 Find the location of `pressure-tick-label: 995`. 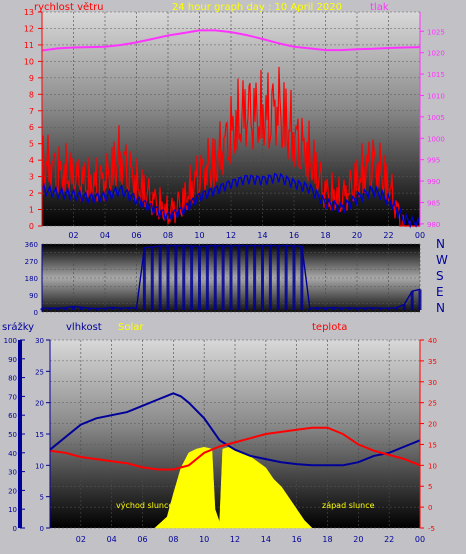

pressure-tick-label: 995 is located at coordinates (433, 161).